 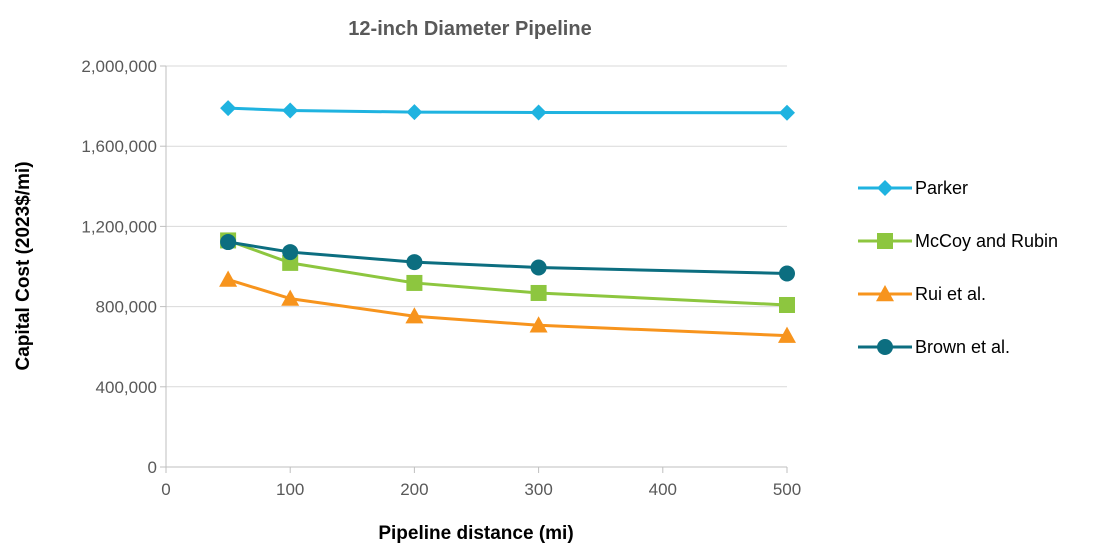 What do you see at coordinates (913, 188) in the screenshot?
I see `legend-item-parker: Parker` at bounding box center [913, 188].